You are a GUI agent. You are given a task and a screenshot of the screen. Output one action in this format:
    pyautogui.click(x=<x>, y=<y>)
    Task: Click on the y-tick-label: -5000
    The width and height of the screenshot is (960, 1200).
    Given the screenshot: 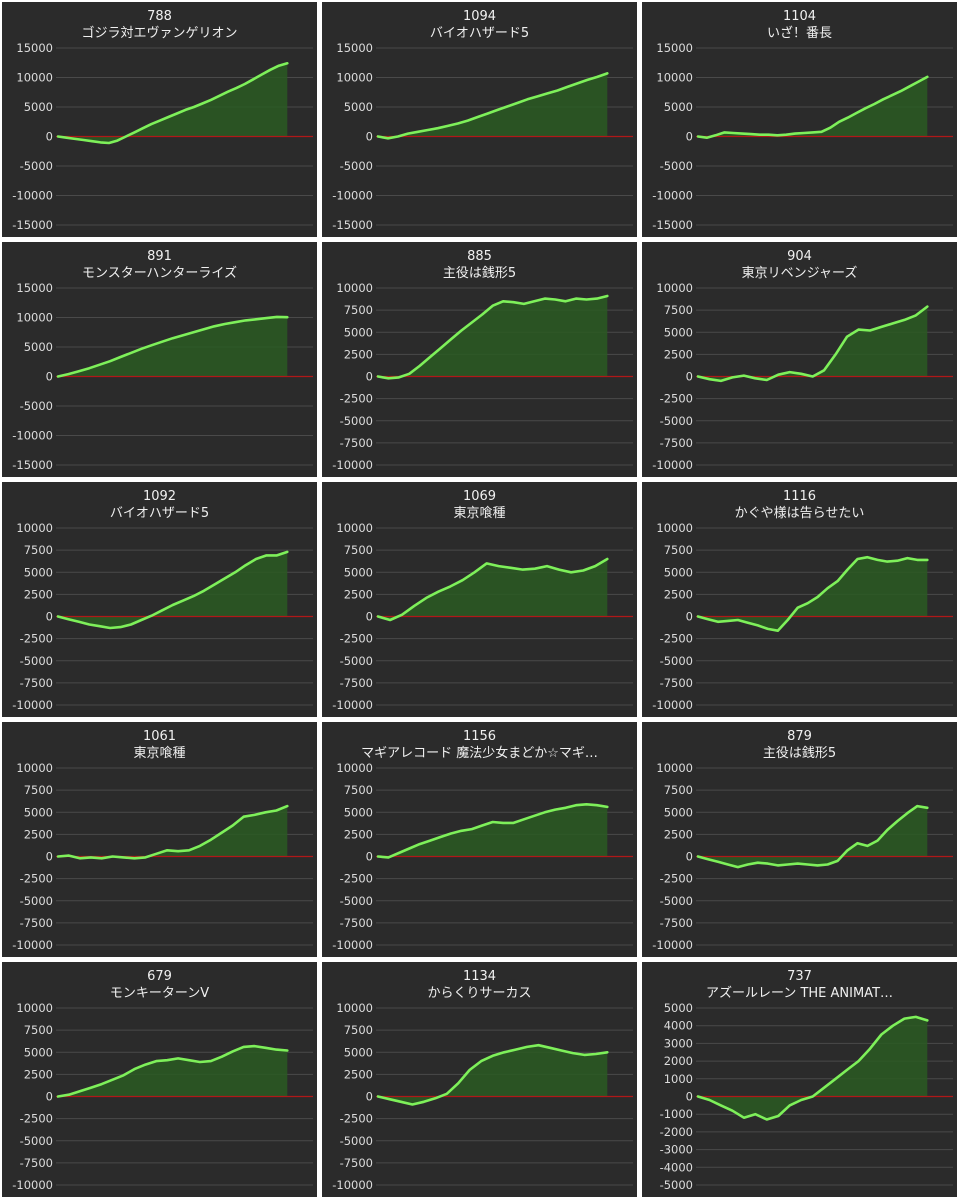 What is the action you would take?
    pyautogui.click(x=676, y=661)
    